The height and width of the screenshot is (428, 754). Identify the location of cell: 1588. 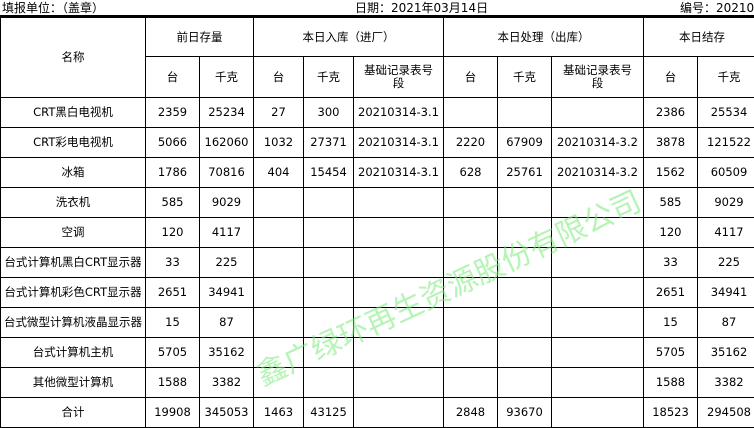
(671, 383).